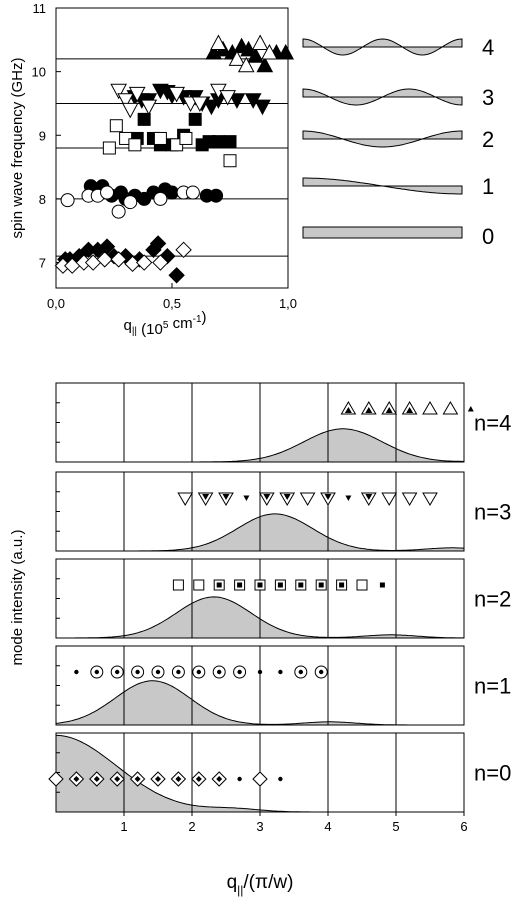  I want to click on mode-number-label: 3, so click(488, 97).